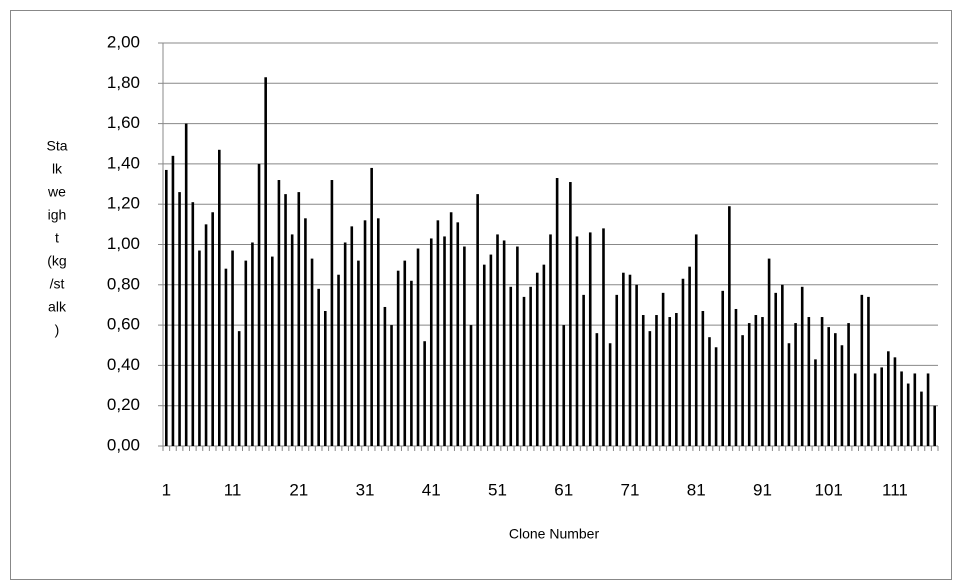 The width and height of the screenshot is (954, 582). I want to click on y-axis-label: t, so click(57, 238).